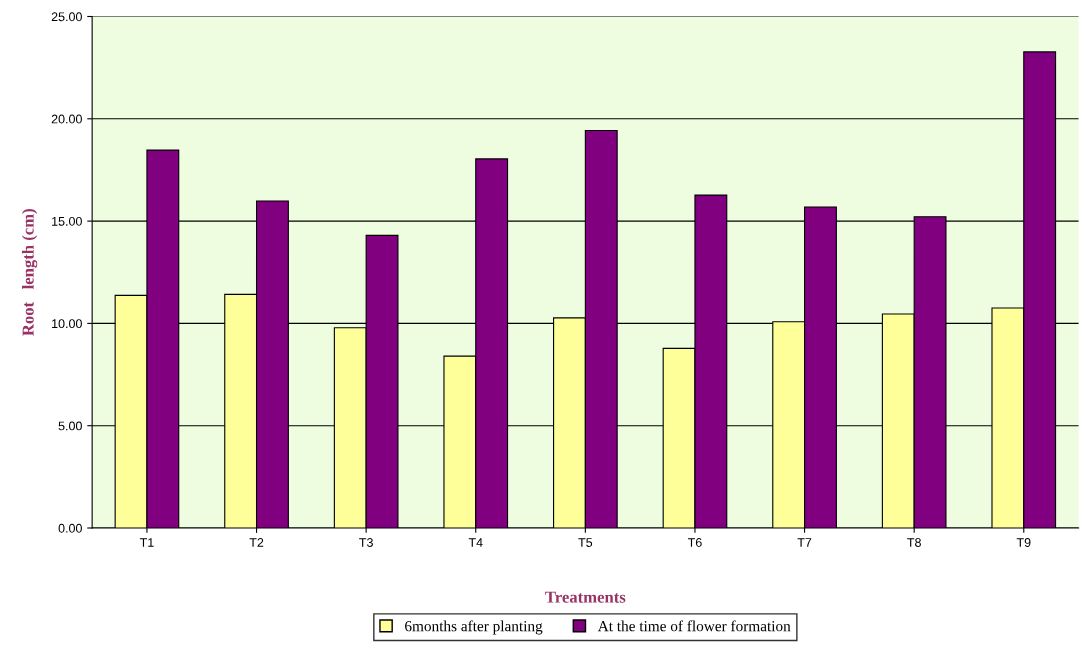 Image resolution: width=1084 pixels, height=660 pixels. What do you see at coordinates (66, 119) in the screenshot?
I see `y-tick-label: 20.00` at bounding box center [66, 119].